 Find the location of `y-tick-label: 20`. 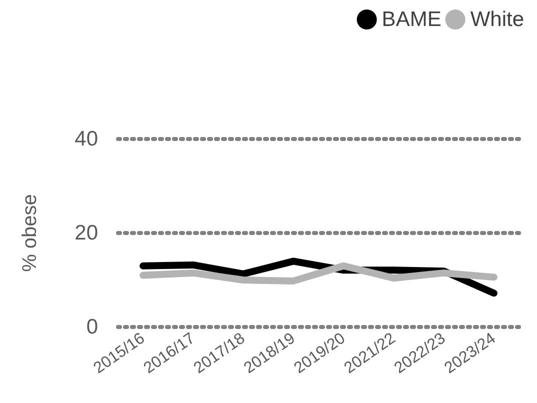

y-tick-label: 20 is located at coordinates (86, 233).